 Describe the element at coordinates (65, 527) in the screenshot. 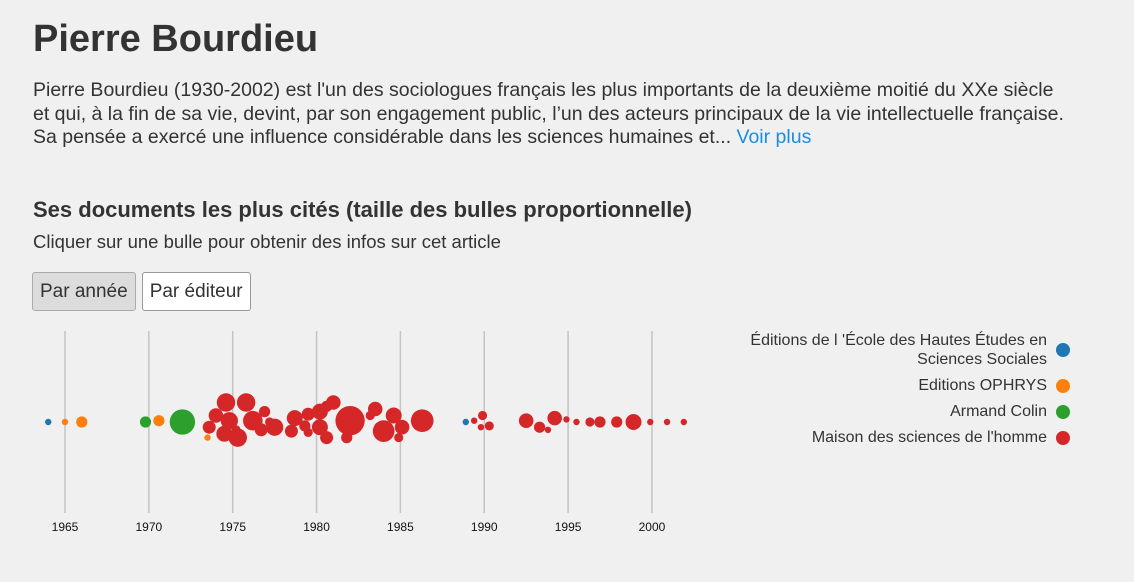

I see `x-tick-label: 1965` at that location.